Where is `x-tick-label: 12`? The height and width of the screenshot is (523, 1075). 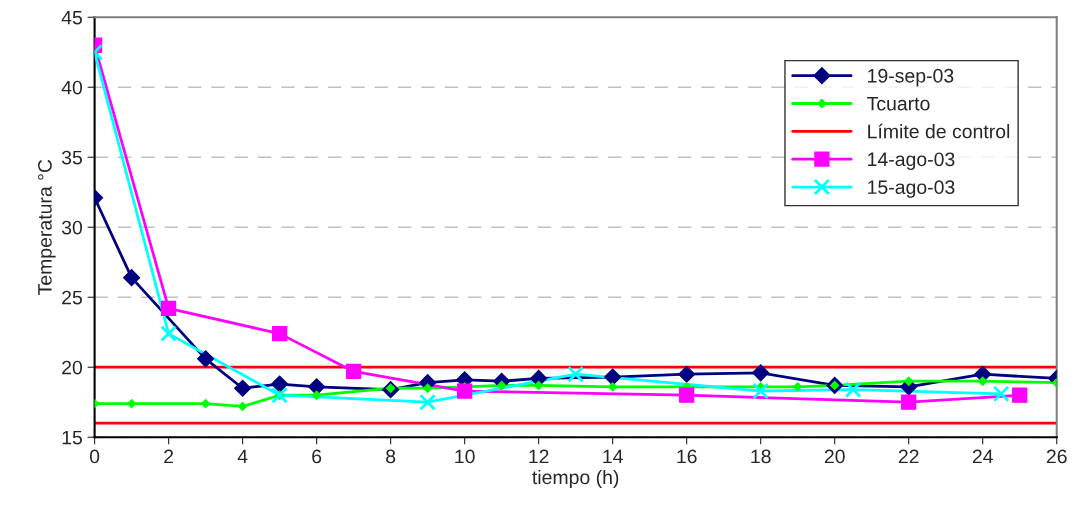
x-tick-label: 12 is located at coordinates (539, 456).